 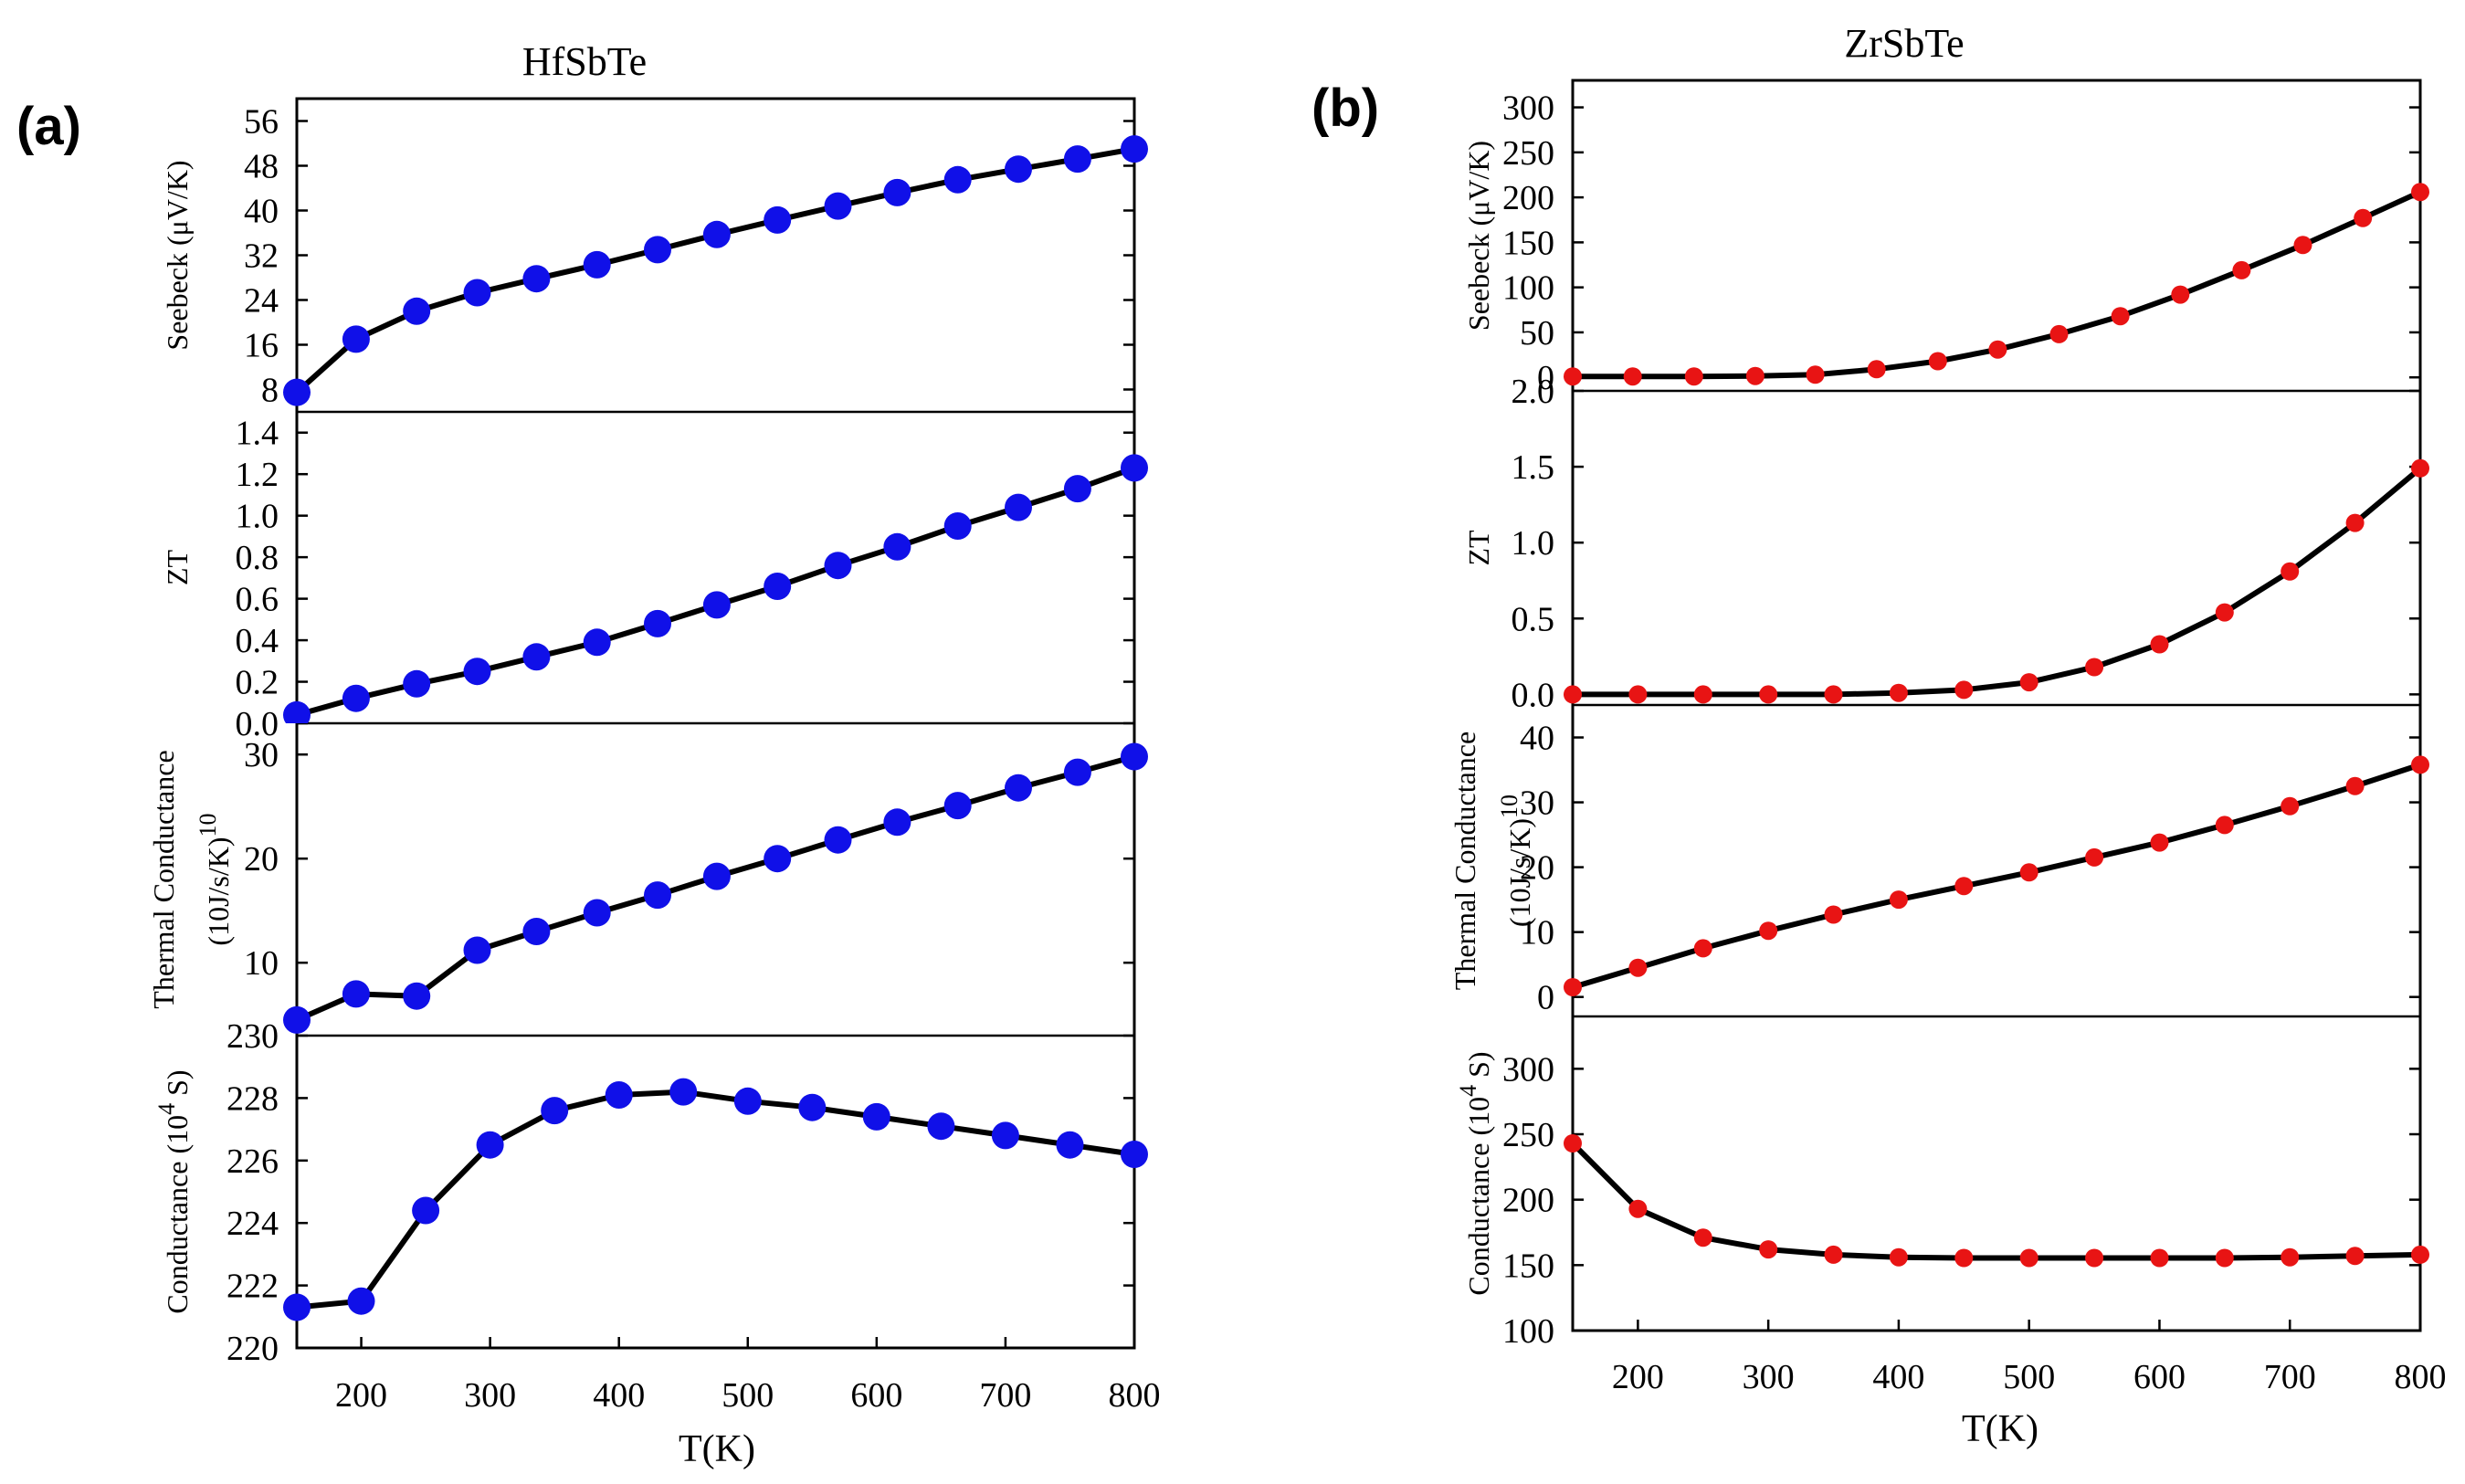 I want to click on y-tick-label: 300, so click(x=1528, y=108).